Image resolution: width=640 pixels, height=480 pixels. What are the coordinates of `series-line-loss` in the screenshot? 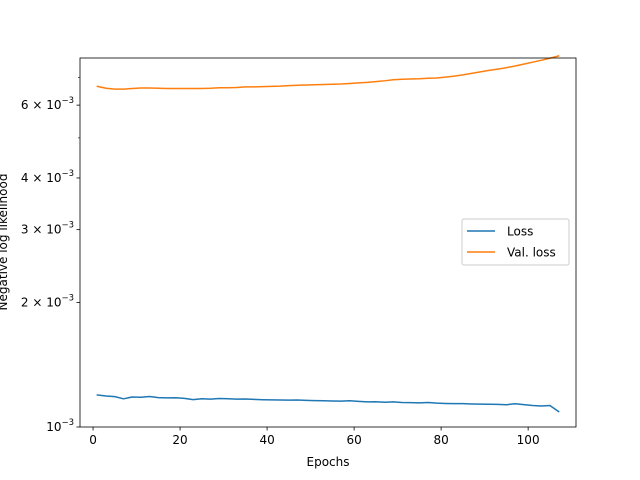 It's located at (328, 403).